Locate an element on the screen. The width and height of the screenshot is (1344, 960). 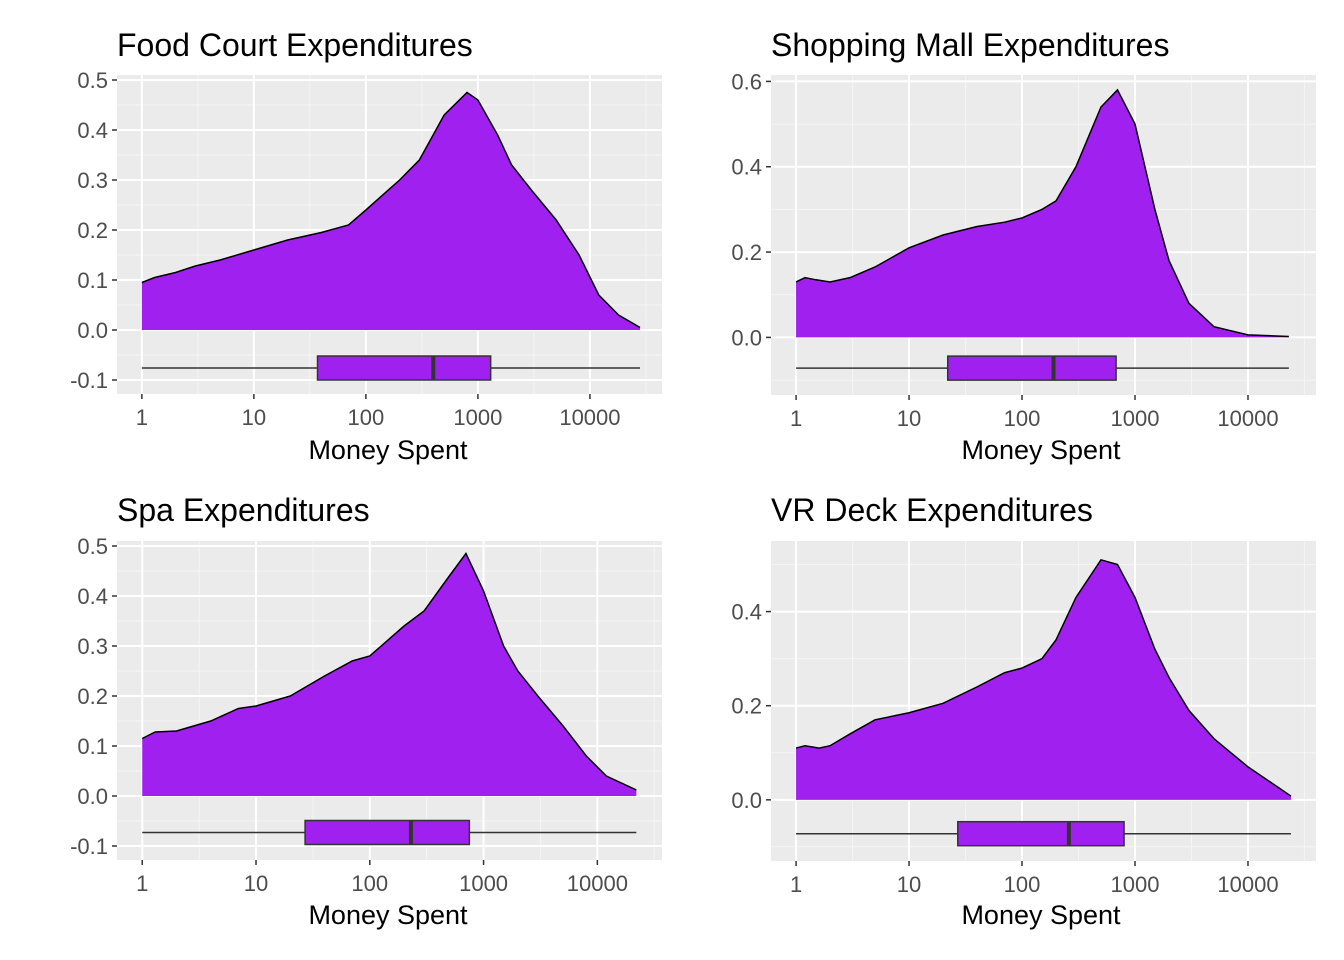
chart-title: Shopping Mall Expenditures is located at coordinates (970, 45).